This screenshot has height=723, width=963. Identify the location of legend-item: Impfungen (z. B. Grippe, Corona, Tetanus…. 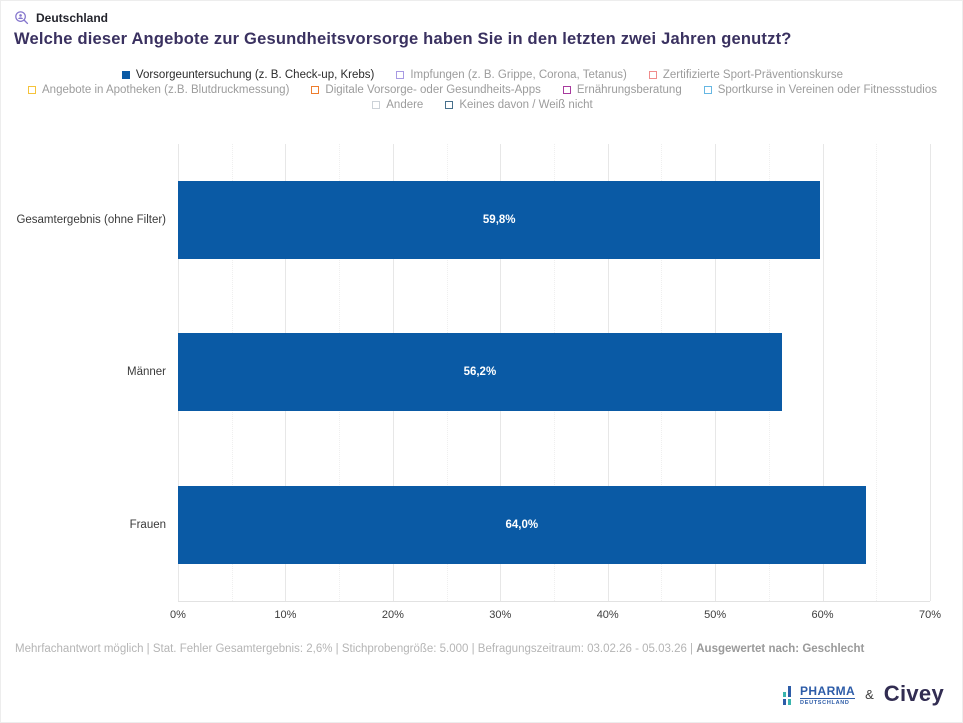
(511, 75).